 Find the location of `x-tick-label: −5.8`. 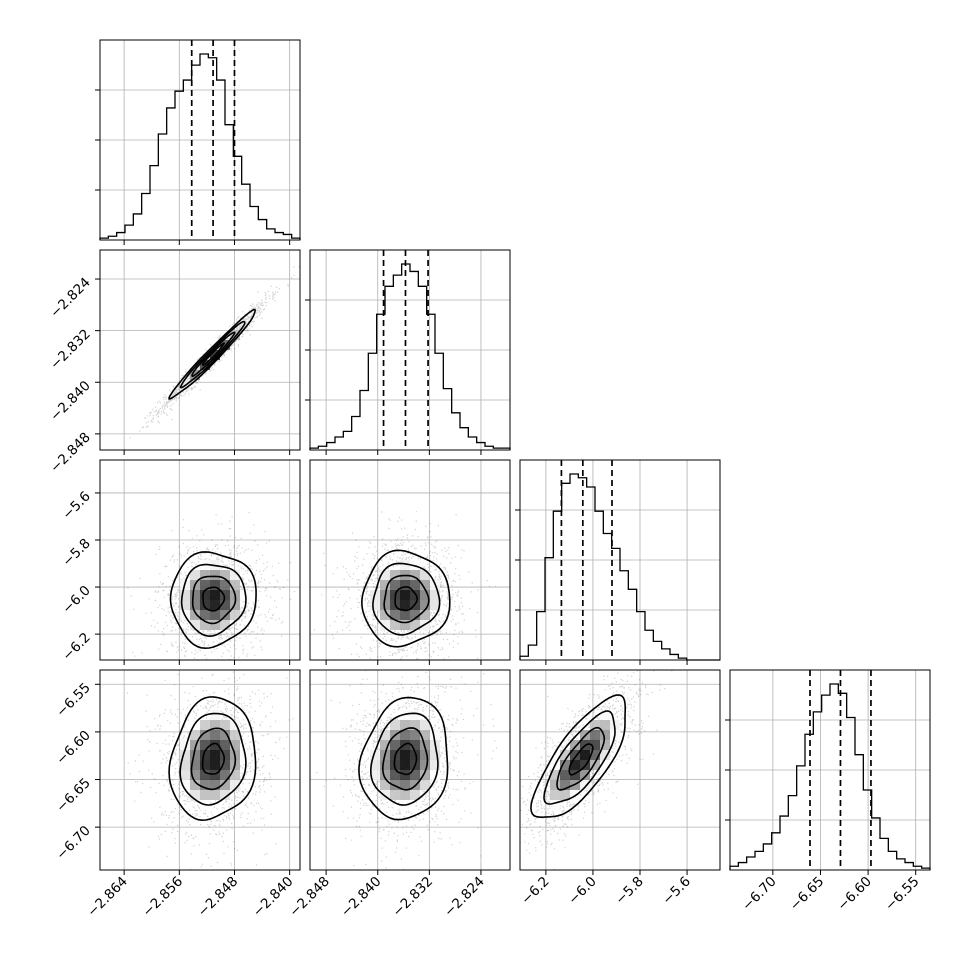

x-tick-label: −5.8 is located at coordinates (629, 891).